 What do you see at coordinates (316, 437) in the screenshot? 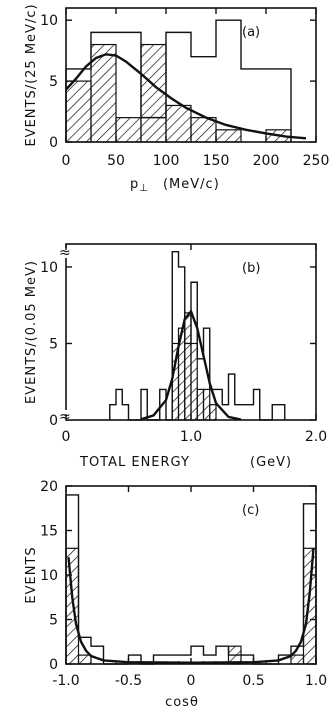
I see `x-tick-label: 2.0` at bounding box center [316, 437].